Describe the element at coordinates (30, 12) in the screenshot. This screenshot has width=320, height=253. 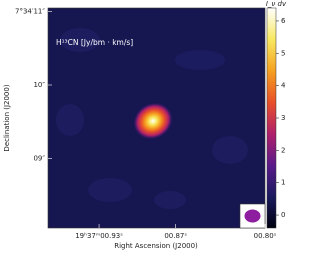
I see `y-tick-label: 7°34′11″` at that location.